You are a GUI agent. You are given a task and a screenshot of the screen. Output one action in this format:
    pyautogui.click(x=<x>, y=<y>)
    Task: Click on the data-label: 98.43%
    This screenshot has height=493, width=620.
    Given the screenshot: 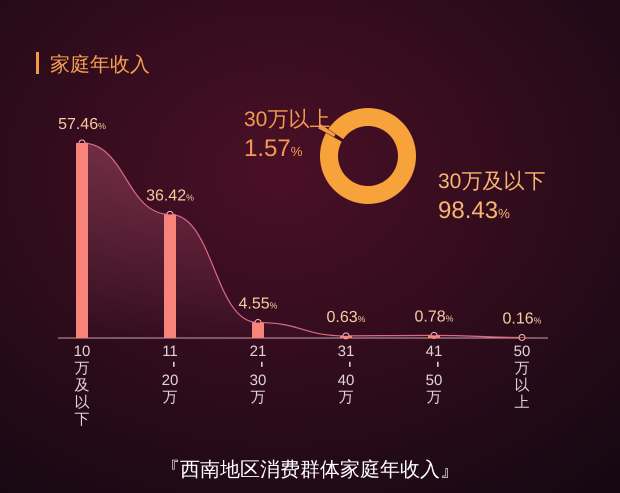 What is the action you would take?
    pyautogui.click(x=474, y=210)
    